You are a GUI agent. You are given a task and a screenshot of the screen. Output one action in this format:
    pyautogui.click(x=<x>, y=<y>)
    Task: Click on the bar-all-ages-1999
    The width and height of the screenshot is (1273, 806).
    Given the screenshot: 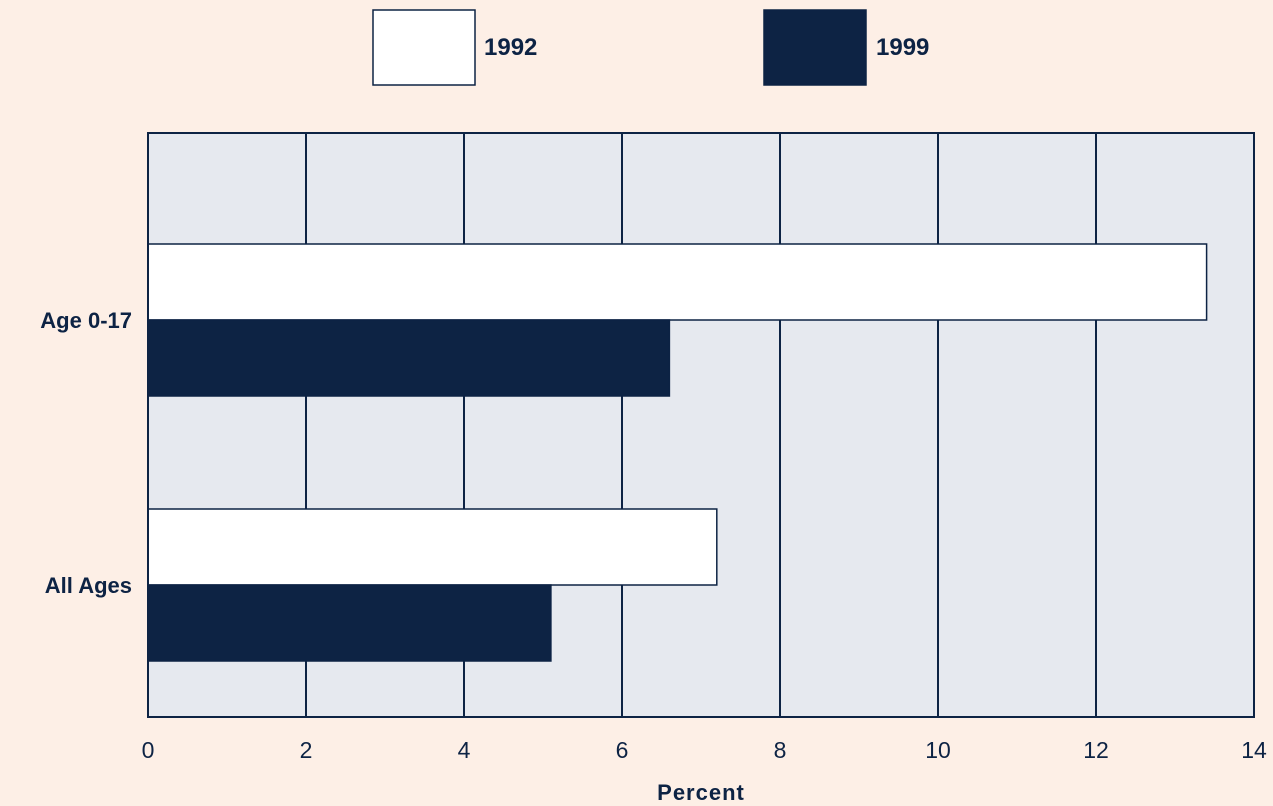 What is the action you would take?
    pyautogui.click(x=349, y=623)
    